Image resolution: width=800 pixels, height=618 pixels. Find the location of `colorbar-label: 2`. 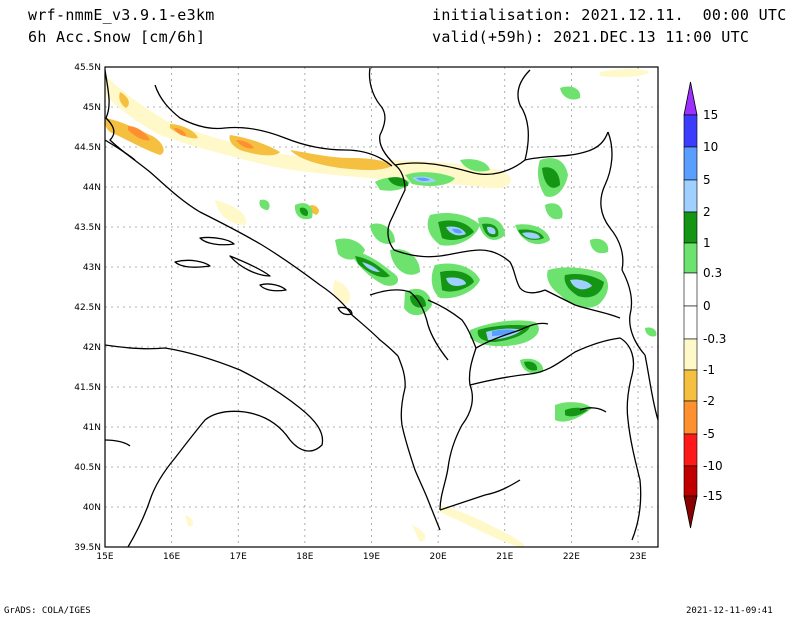

colorbar-label: 2 is located at coordinates (707, 212).